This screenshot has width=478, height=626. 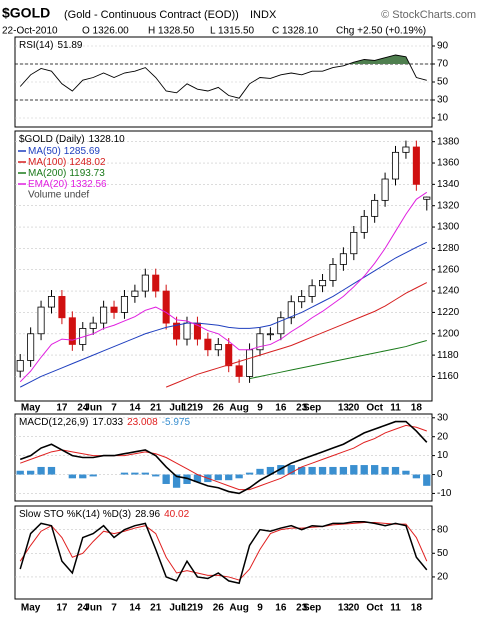 What do you see at coordinates (58, 195) in the screenshot?
I see `legend-note: Volume undef` at bounding box center [58, 195].